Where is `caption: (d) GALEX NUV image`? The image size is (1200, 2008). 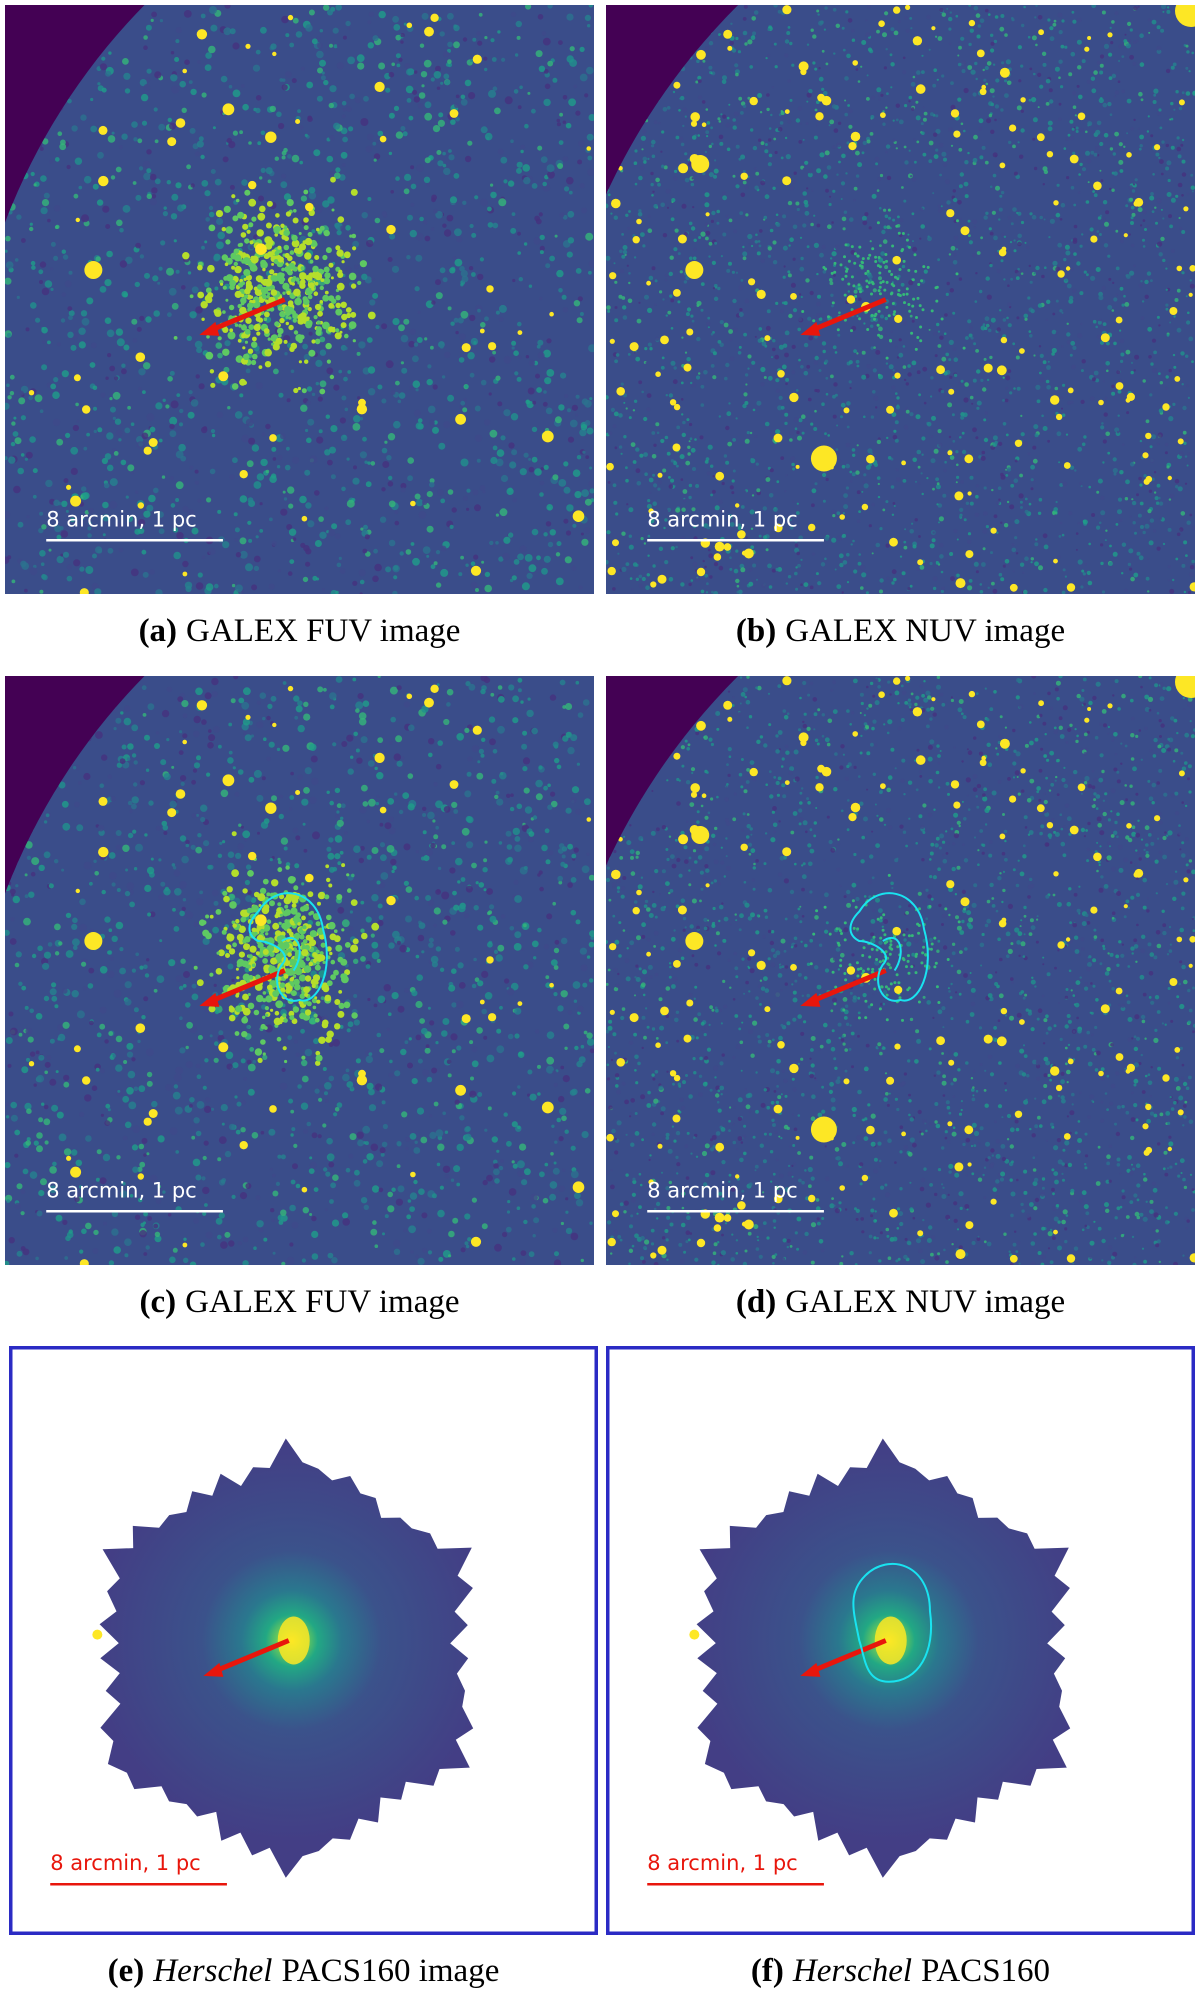
caption: (d) GALEX NUV image is located at coordinates (900, 1302).